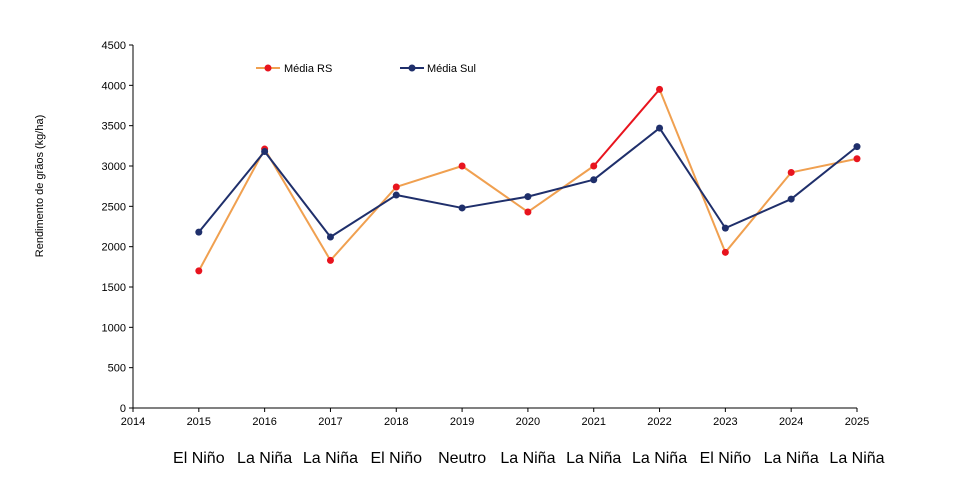 The height and width of the screenshot is (487, 965). I want to click on x-tick-label: 2024, so click(791, 422).